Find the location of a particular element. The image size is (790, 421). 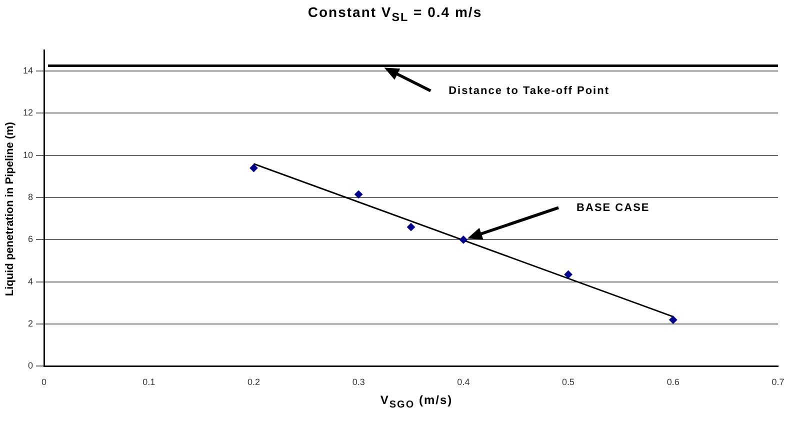

x-tick-label: 0.2 is located at coordinates (253, 382).